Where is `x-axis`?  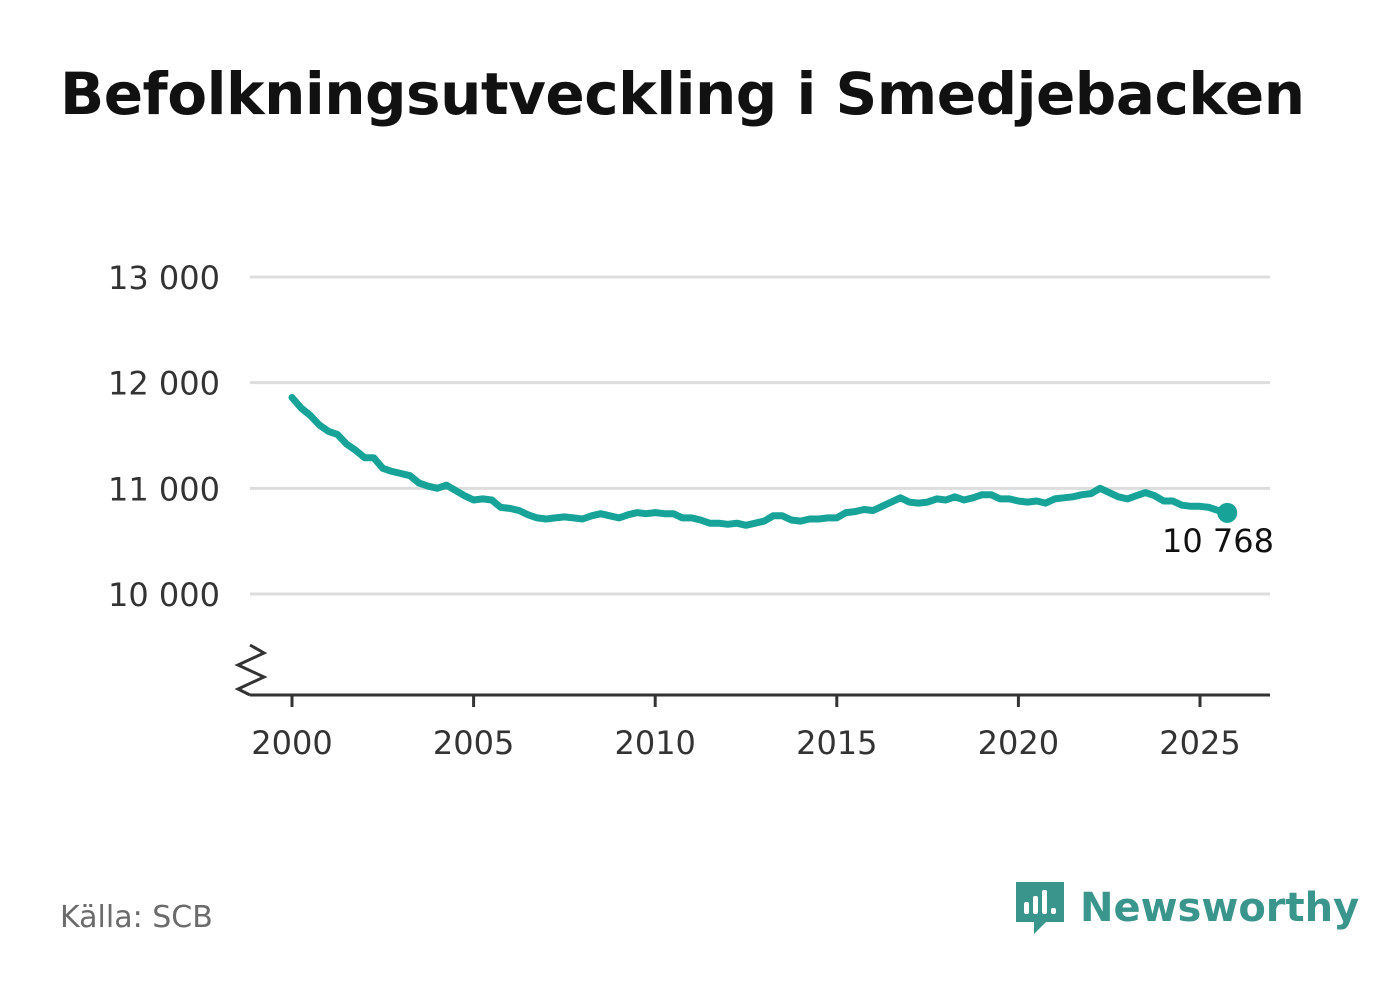
x-axis is located at coordinates (752, 670).